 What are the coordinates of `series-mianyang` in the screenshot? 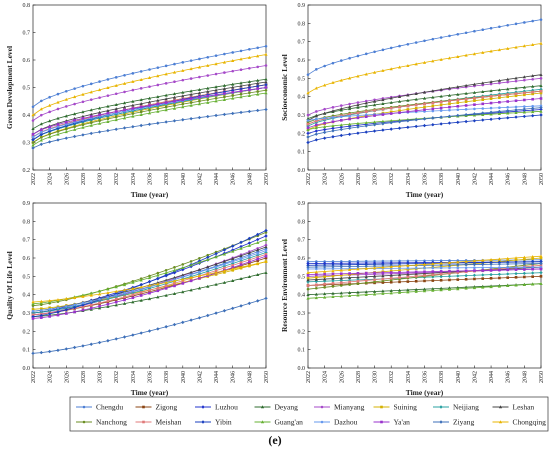 It's located at (149, 93).